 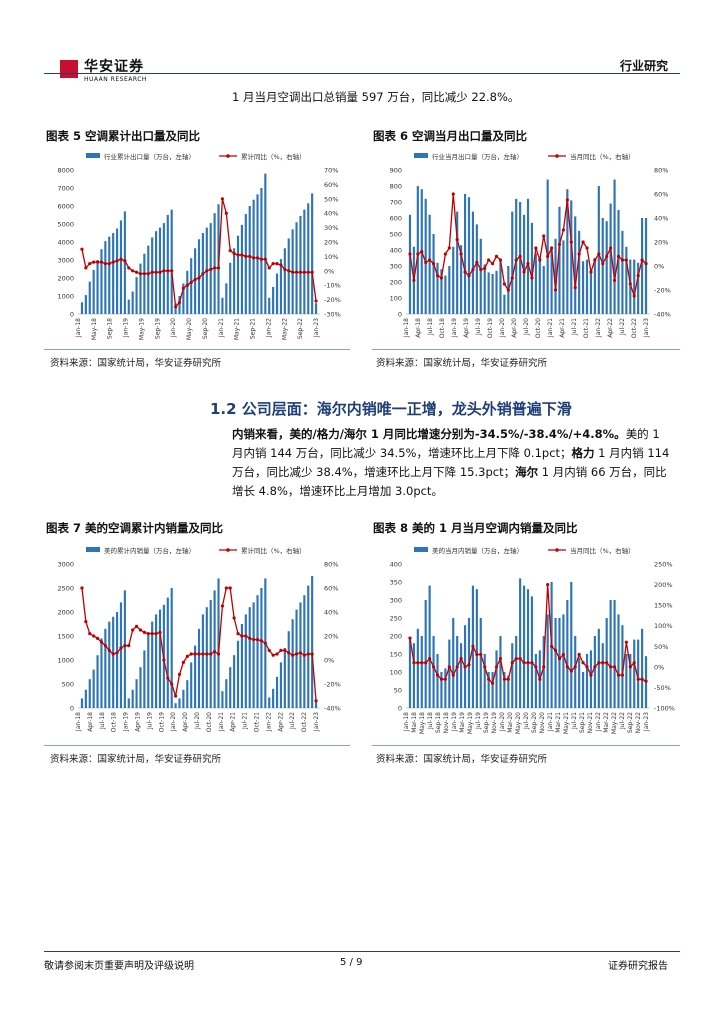 What do you see at coordinates (237, 329) in the screenshot?
I see `x-tick-label: May-21` at bounding box center [237, 329].